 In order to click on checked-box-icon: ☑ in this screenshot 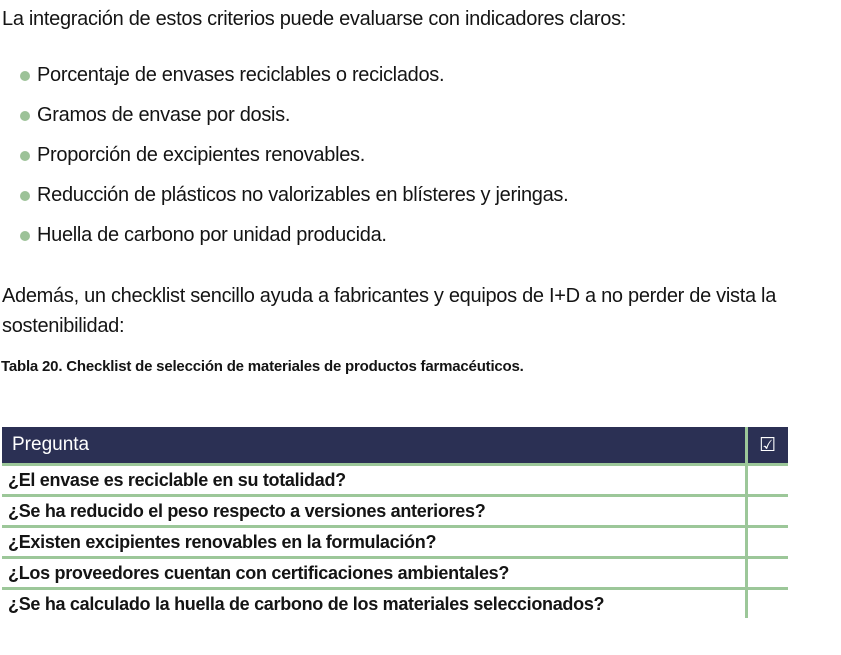, I will do `click(766, 446)`.